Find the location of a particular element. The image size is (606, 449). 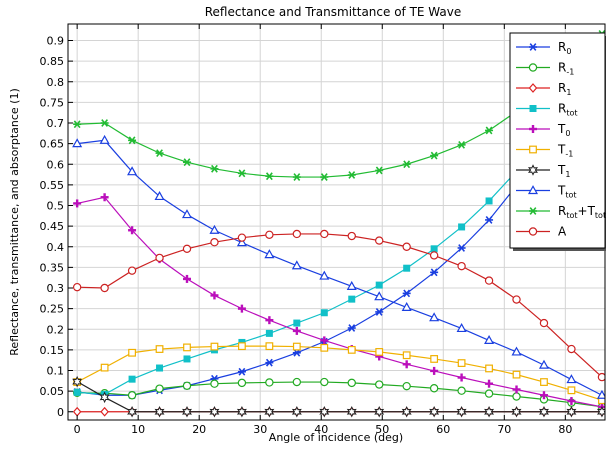

legend-item: Ttot is located at coordinates (546, 192).